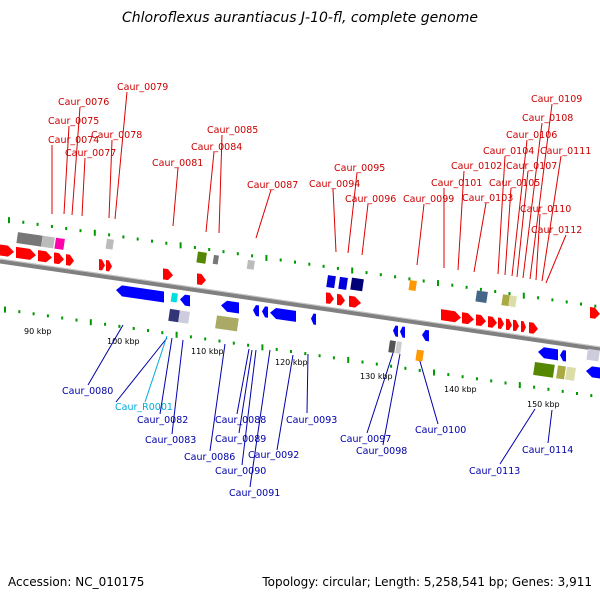 The height and width of the screenshot is (600, 600). What do you see at coordinates (83, 102) in the screenshot?
I see `gene-label: Caur_0076` at bounding box center [83, 102].